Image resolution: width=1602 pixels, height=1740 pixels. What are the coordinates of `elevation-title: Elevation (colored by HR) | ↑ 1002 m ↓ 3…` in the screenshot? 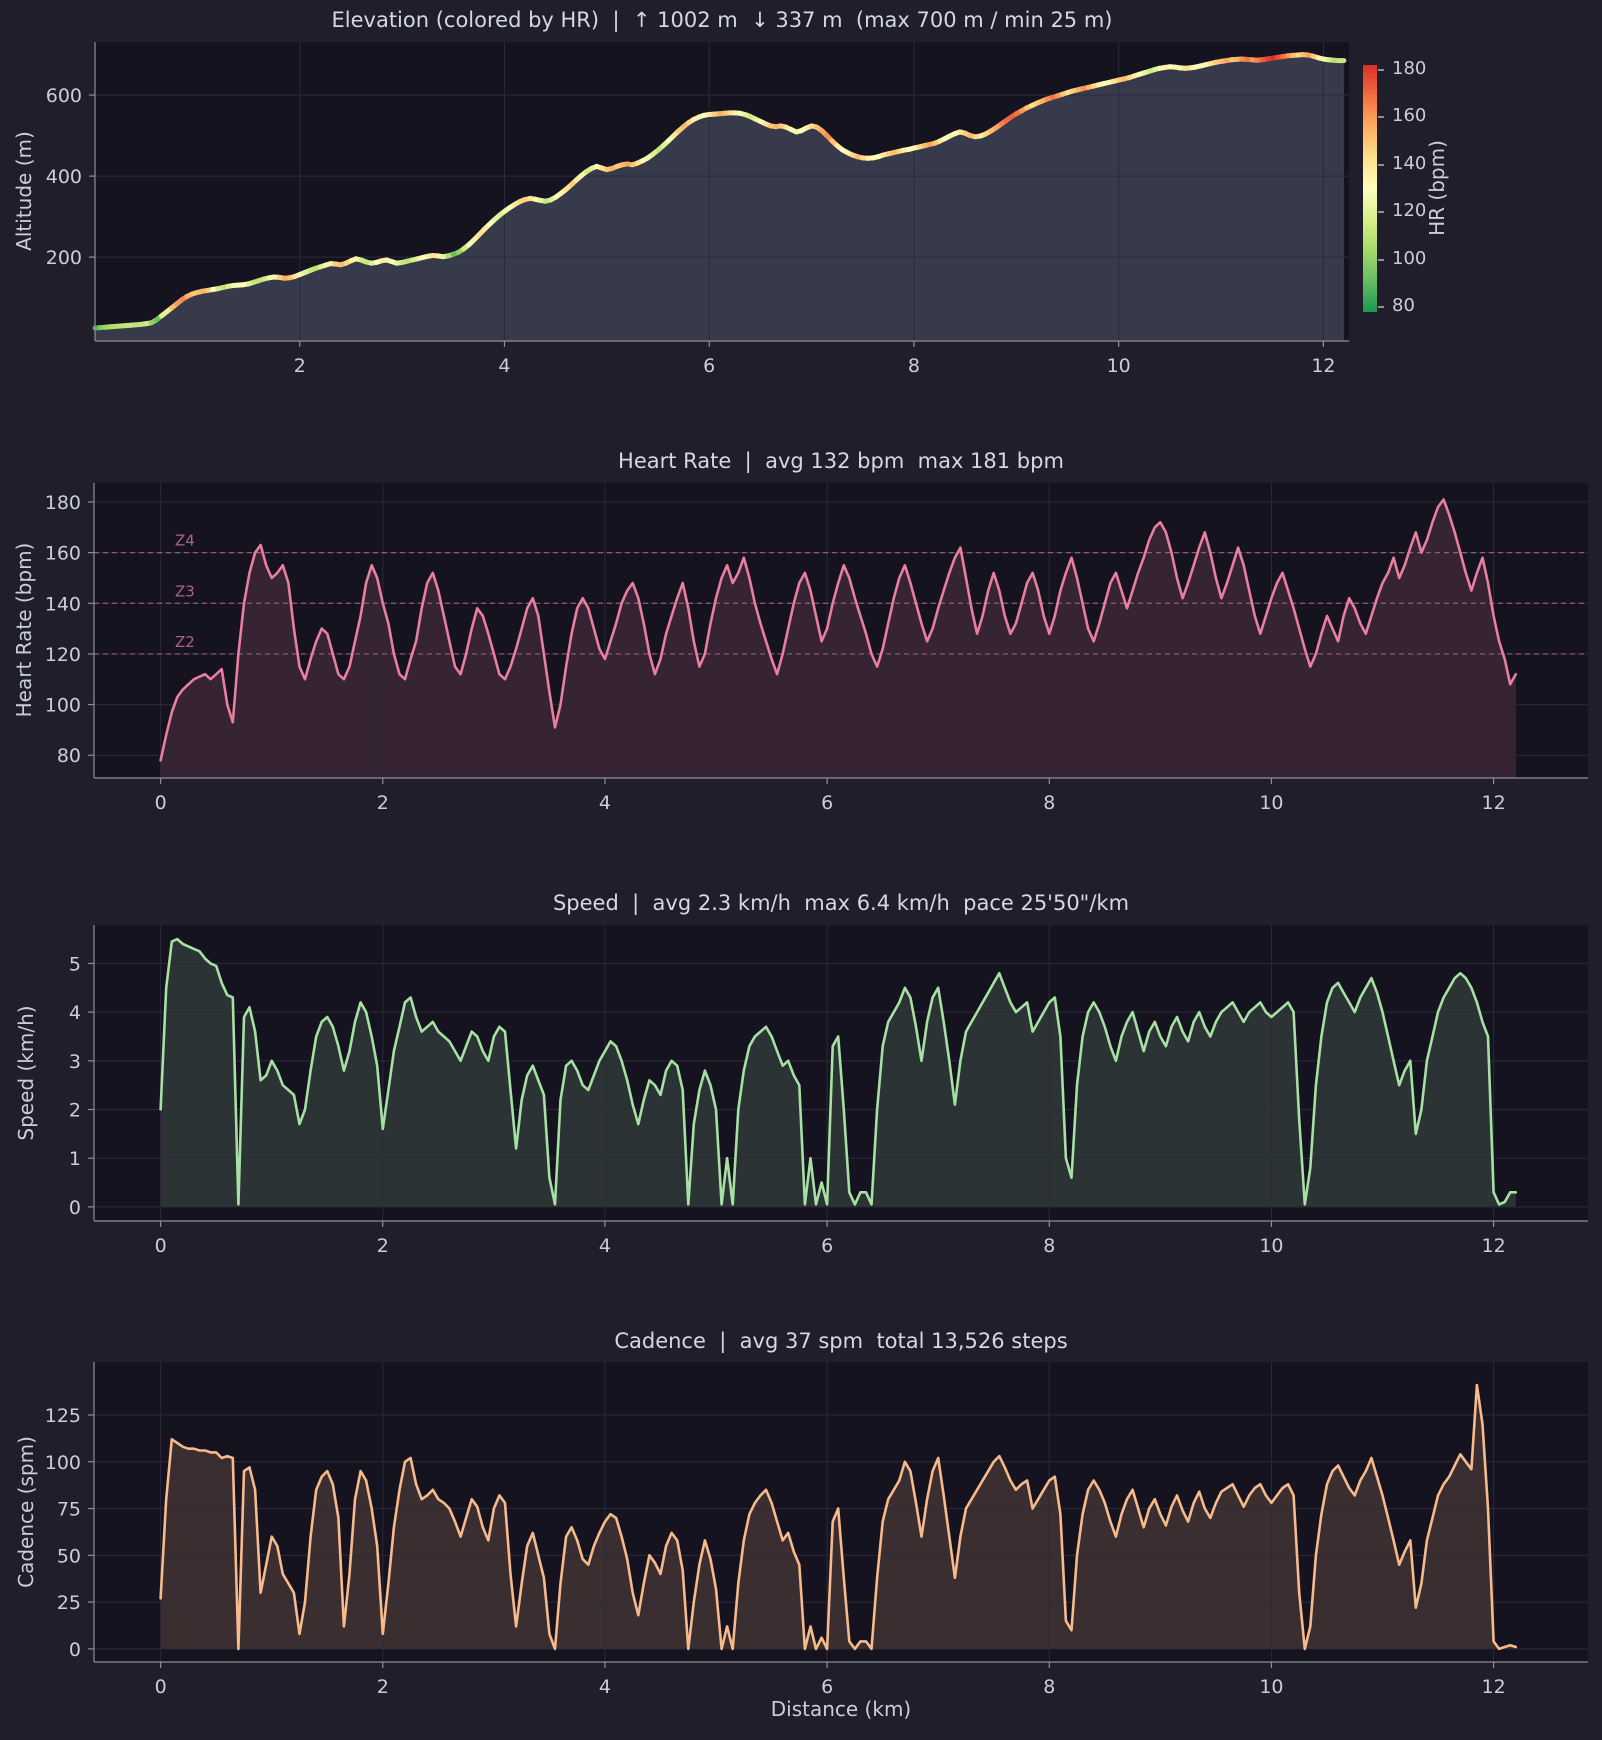 It's located at (722, 20).